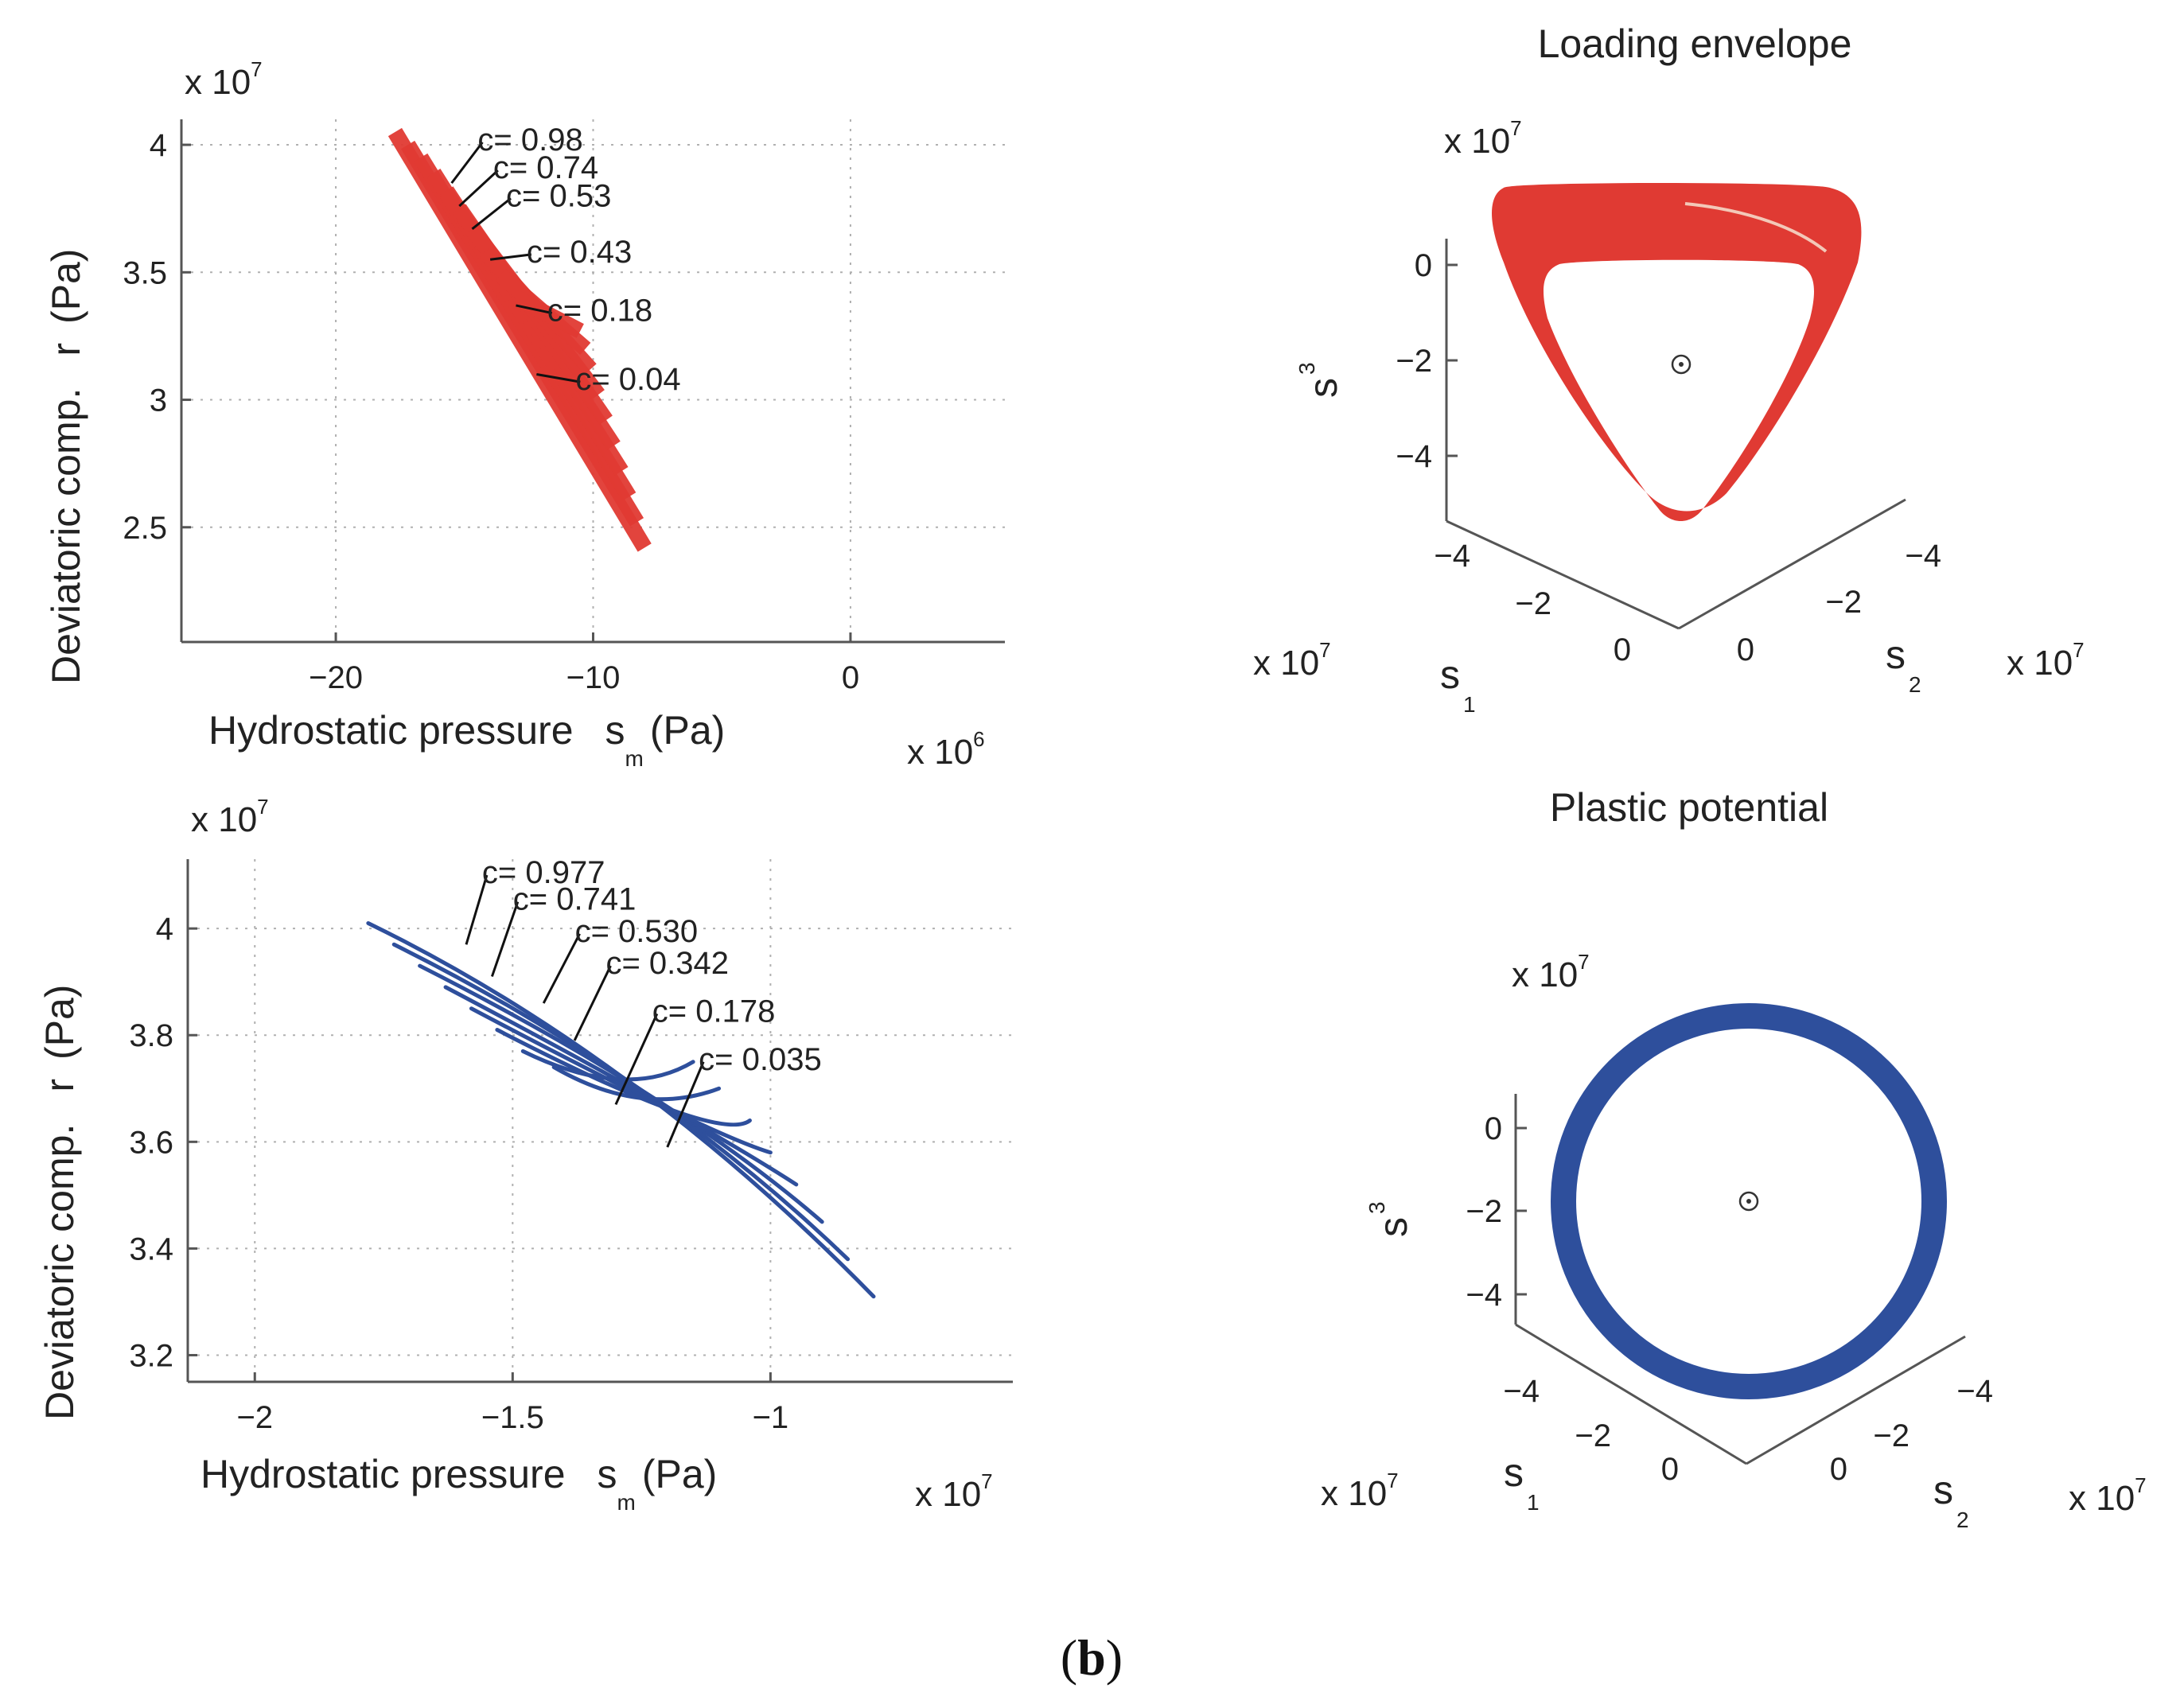  What do you see at coordinates (637, 931) in the screenshot?
I see `annotation-label: c= 0.530` at bounding box center [637, 931].